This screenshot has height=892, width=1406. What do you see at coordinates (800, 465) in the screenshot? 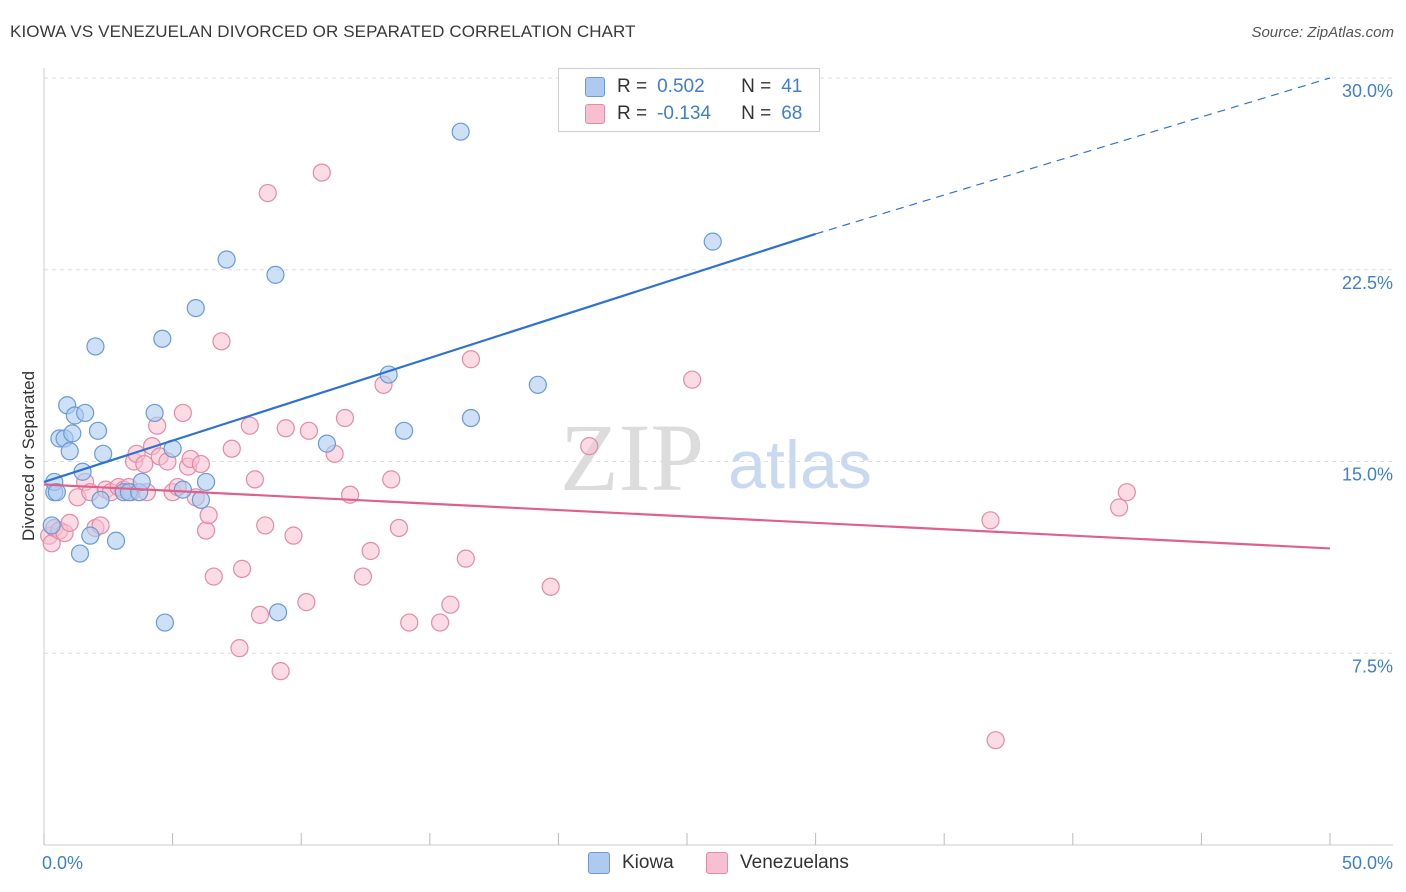
I see `watermark-atlas: atlas` at bounding box center [800, 465].